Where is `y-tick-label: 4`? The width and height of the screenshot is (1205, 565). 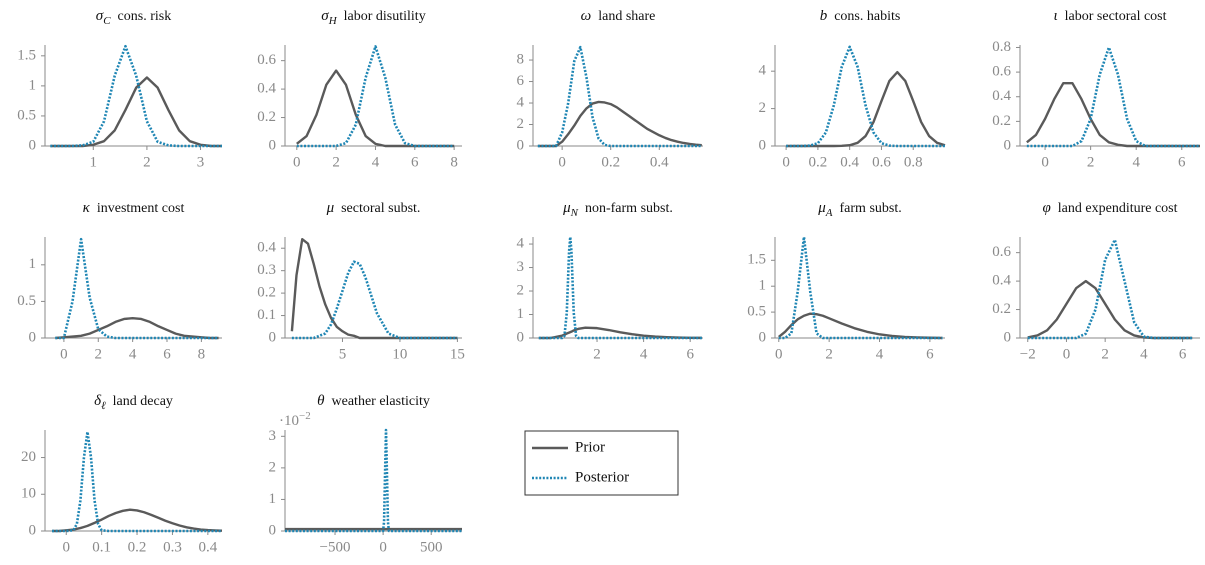 y-tick-label: 4 is located at coordinates (521, 243).